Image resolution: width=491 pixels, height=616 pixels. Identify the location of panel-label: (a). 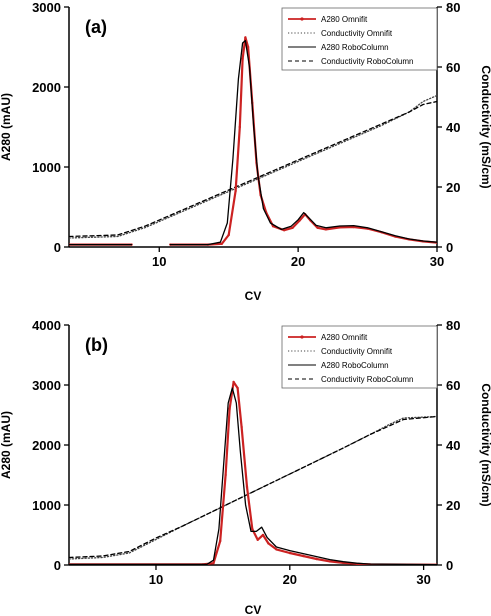
(96, 27).